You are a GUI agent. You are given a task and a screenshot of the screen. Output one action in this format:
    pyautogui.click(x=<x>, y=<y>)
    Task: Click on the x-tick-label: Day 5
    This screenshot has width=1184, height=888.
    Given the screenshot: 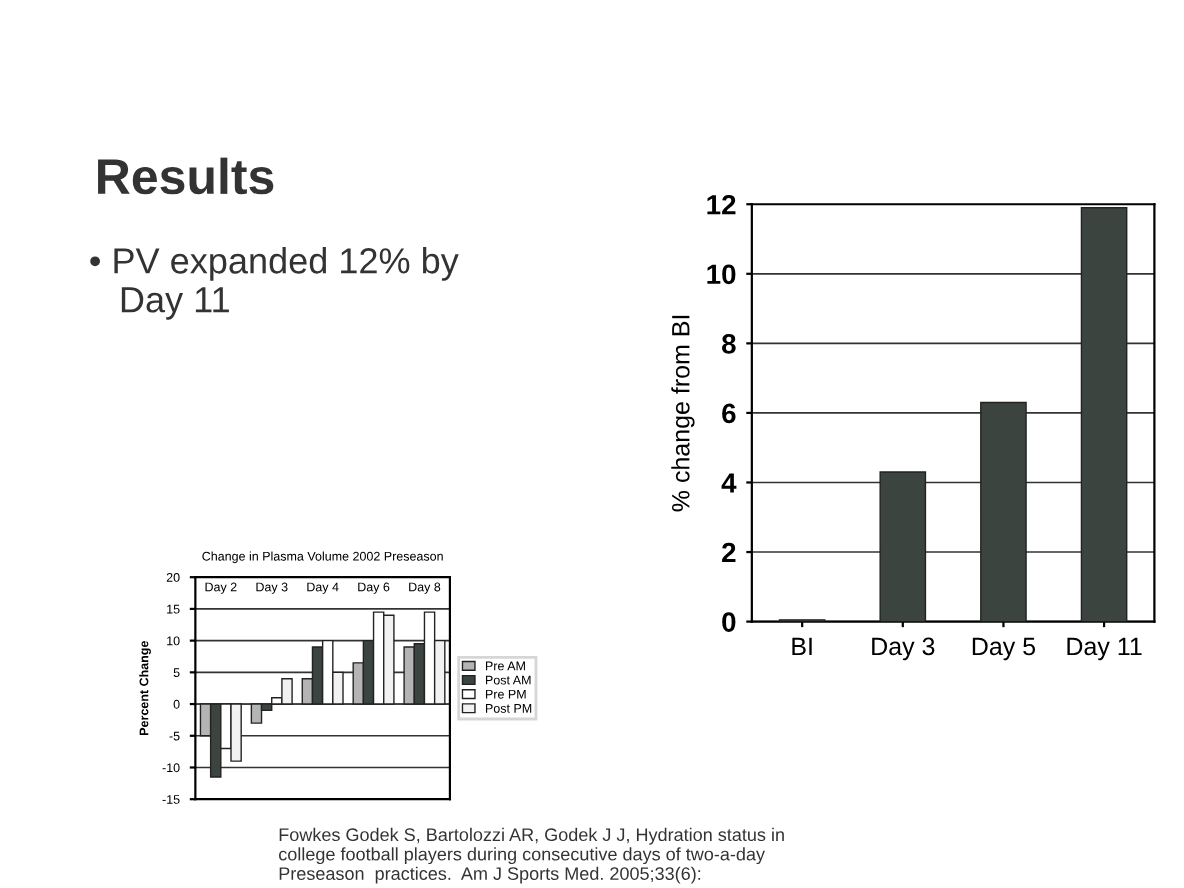 What is the action you would take?
    pyautogui.click(x=1004, y=649)
    